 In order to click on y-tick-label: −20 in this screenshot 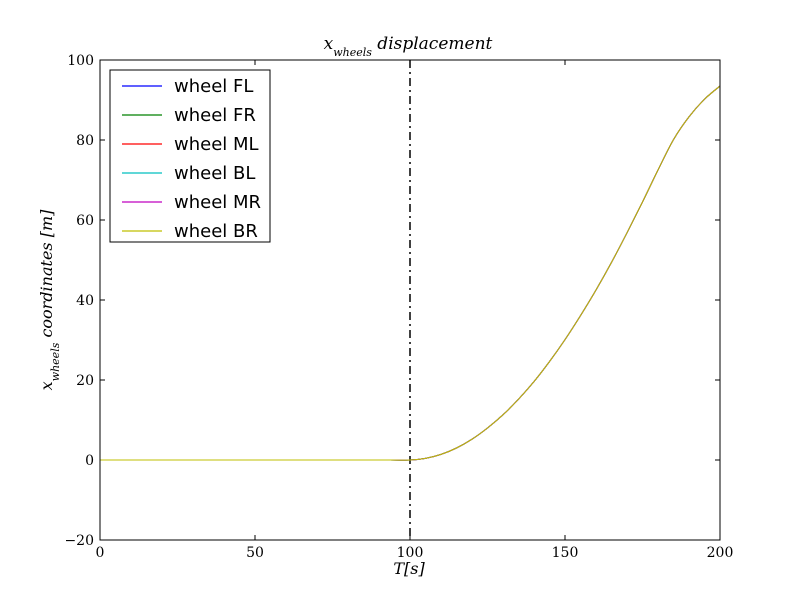, I will do `click(79, 541)`.